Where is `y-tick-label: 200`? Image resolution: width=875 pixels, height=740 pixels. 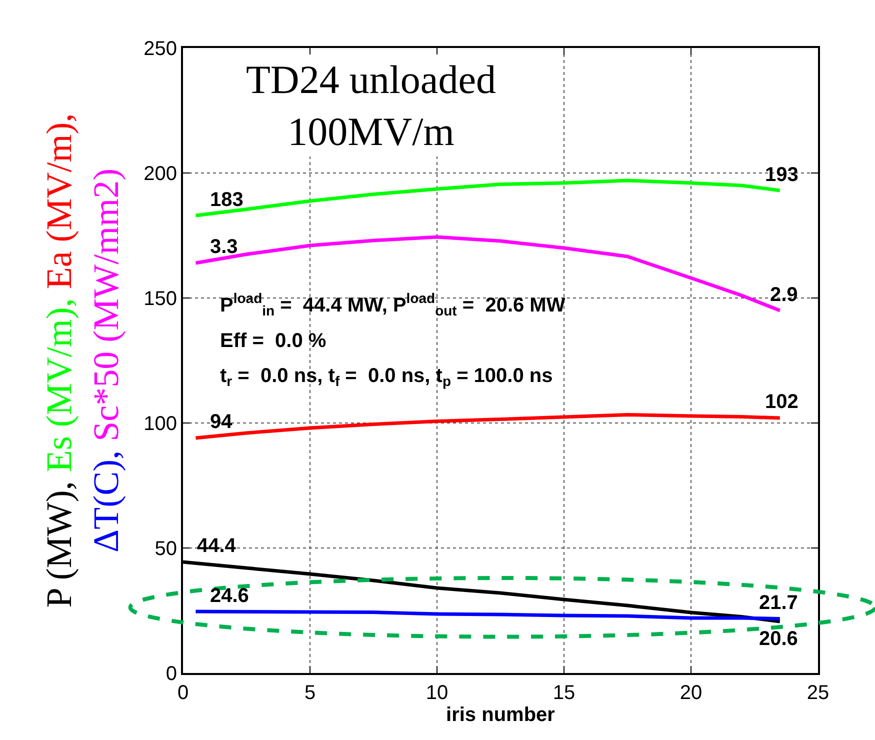 y-tick-label: 200 is located at coordinates (160, 174).